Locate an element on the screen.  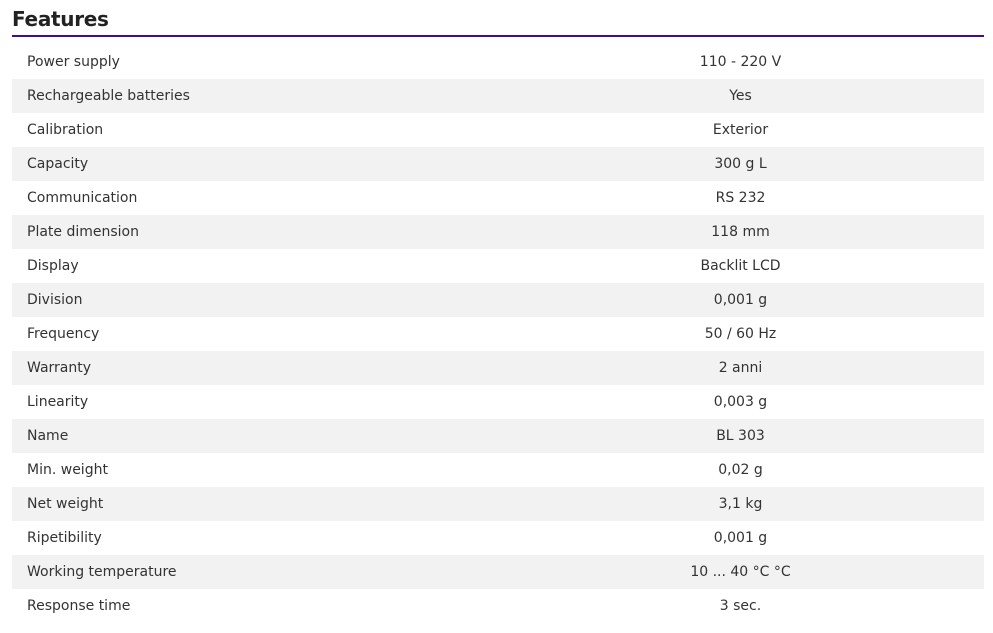
feature-value: 10 ... 40 °C °C is located at coordinates (740, 572).